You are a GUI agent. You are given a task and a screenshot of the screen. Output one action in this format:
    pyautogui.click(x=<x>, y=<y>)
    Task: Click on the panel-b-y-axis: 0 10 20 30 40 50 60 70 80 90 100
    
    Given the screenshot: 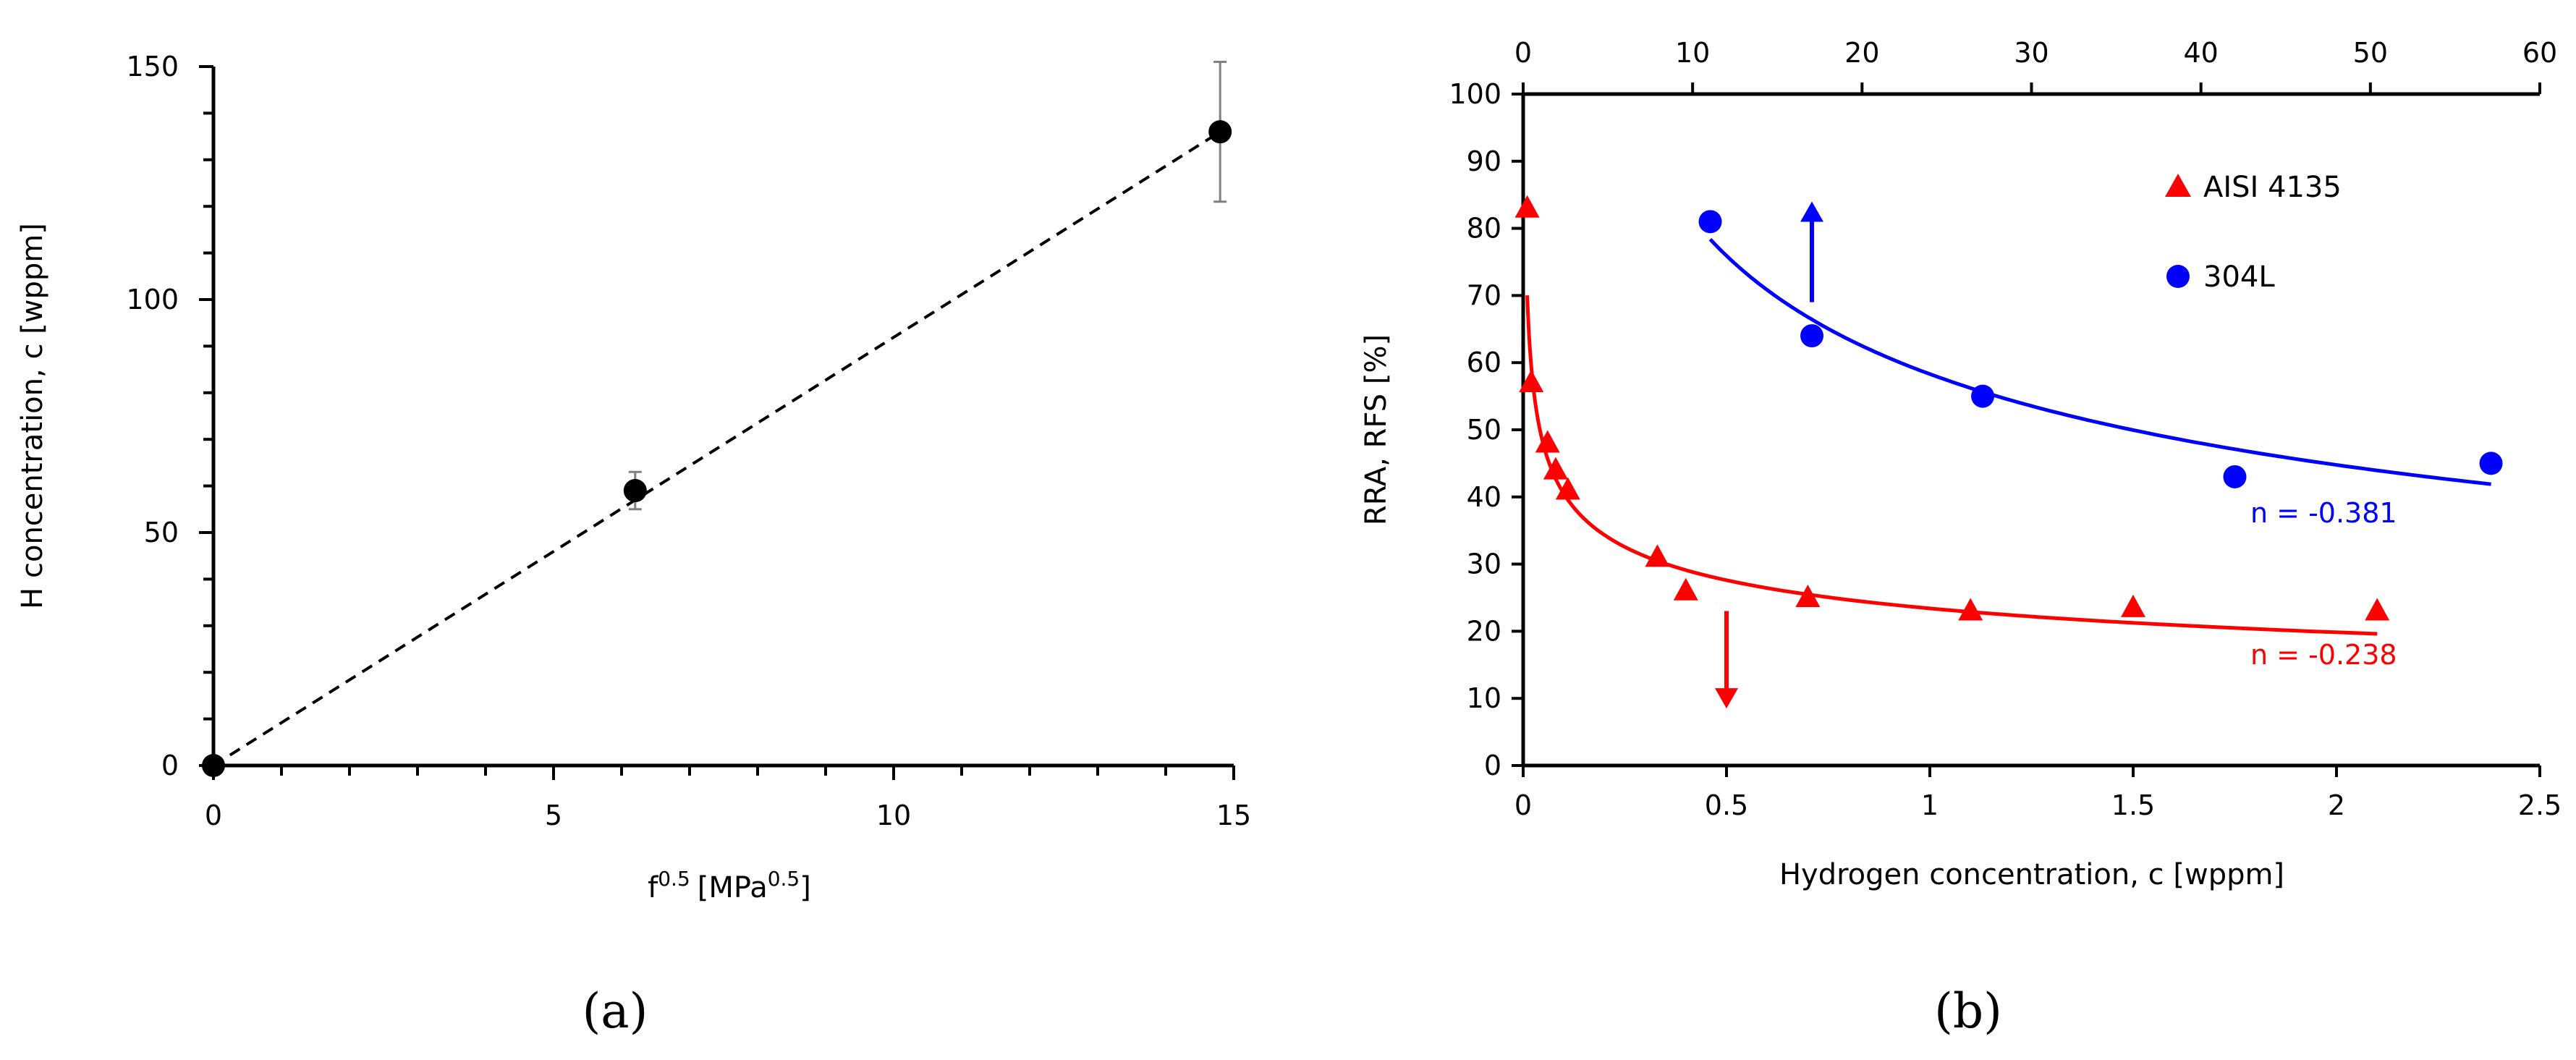 What is the action you would take?
    pyautogui.click(x=1487, y=429)
    